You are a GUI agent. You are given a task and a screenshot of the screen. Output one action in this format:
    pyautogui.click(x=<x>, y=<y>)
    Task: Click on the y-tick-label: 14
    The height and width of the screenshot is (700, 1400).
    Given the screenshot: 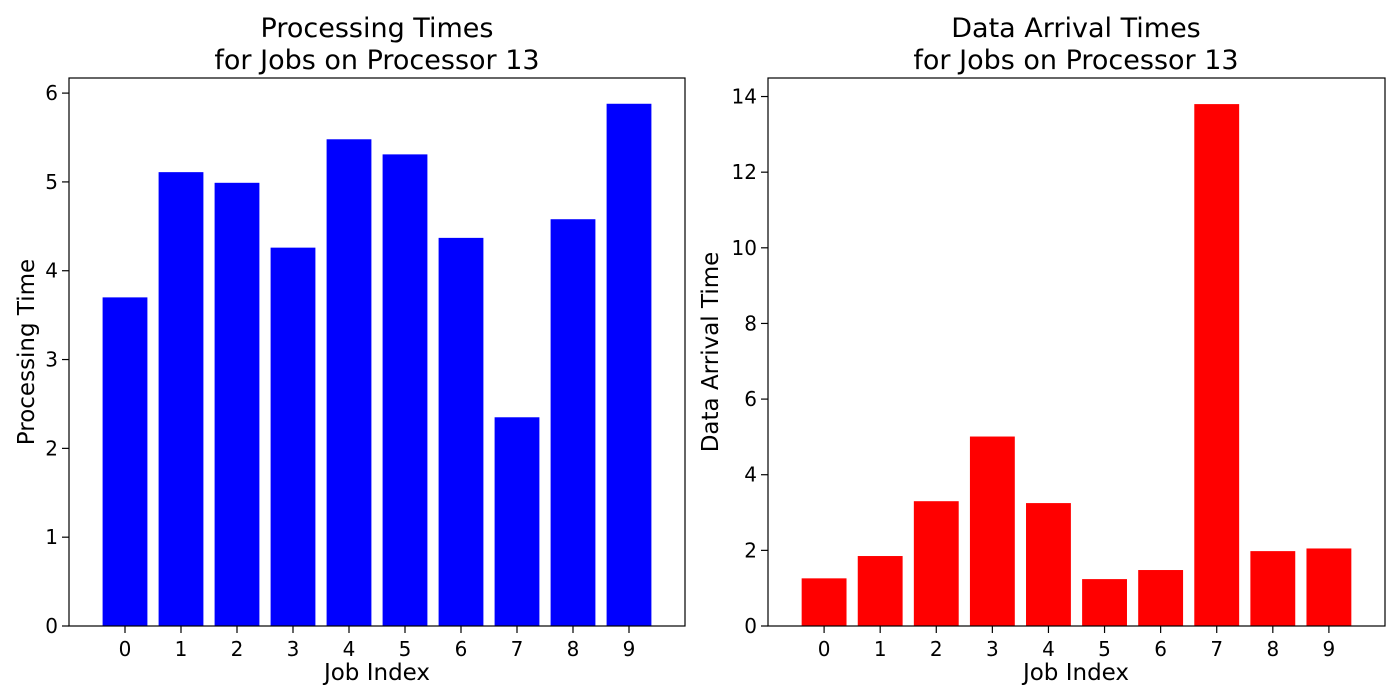 What is the action you would take?
    pyautogui.click(x=744, y=97)
    